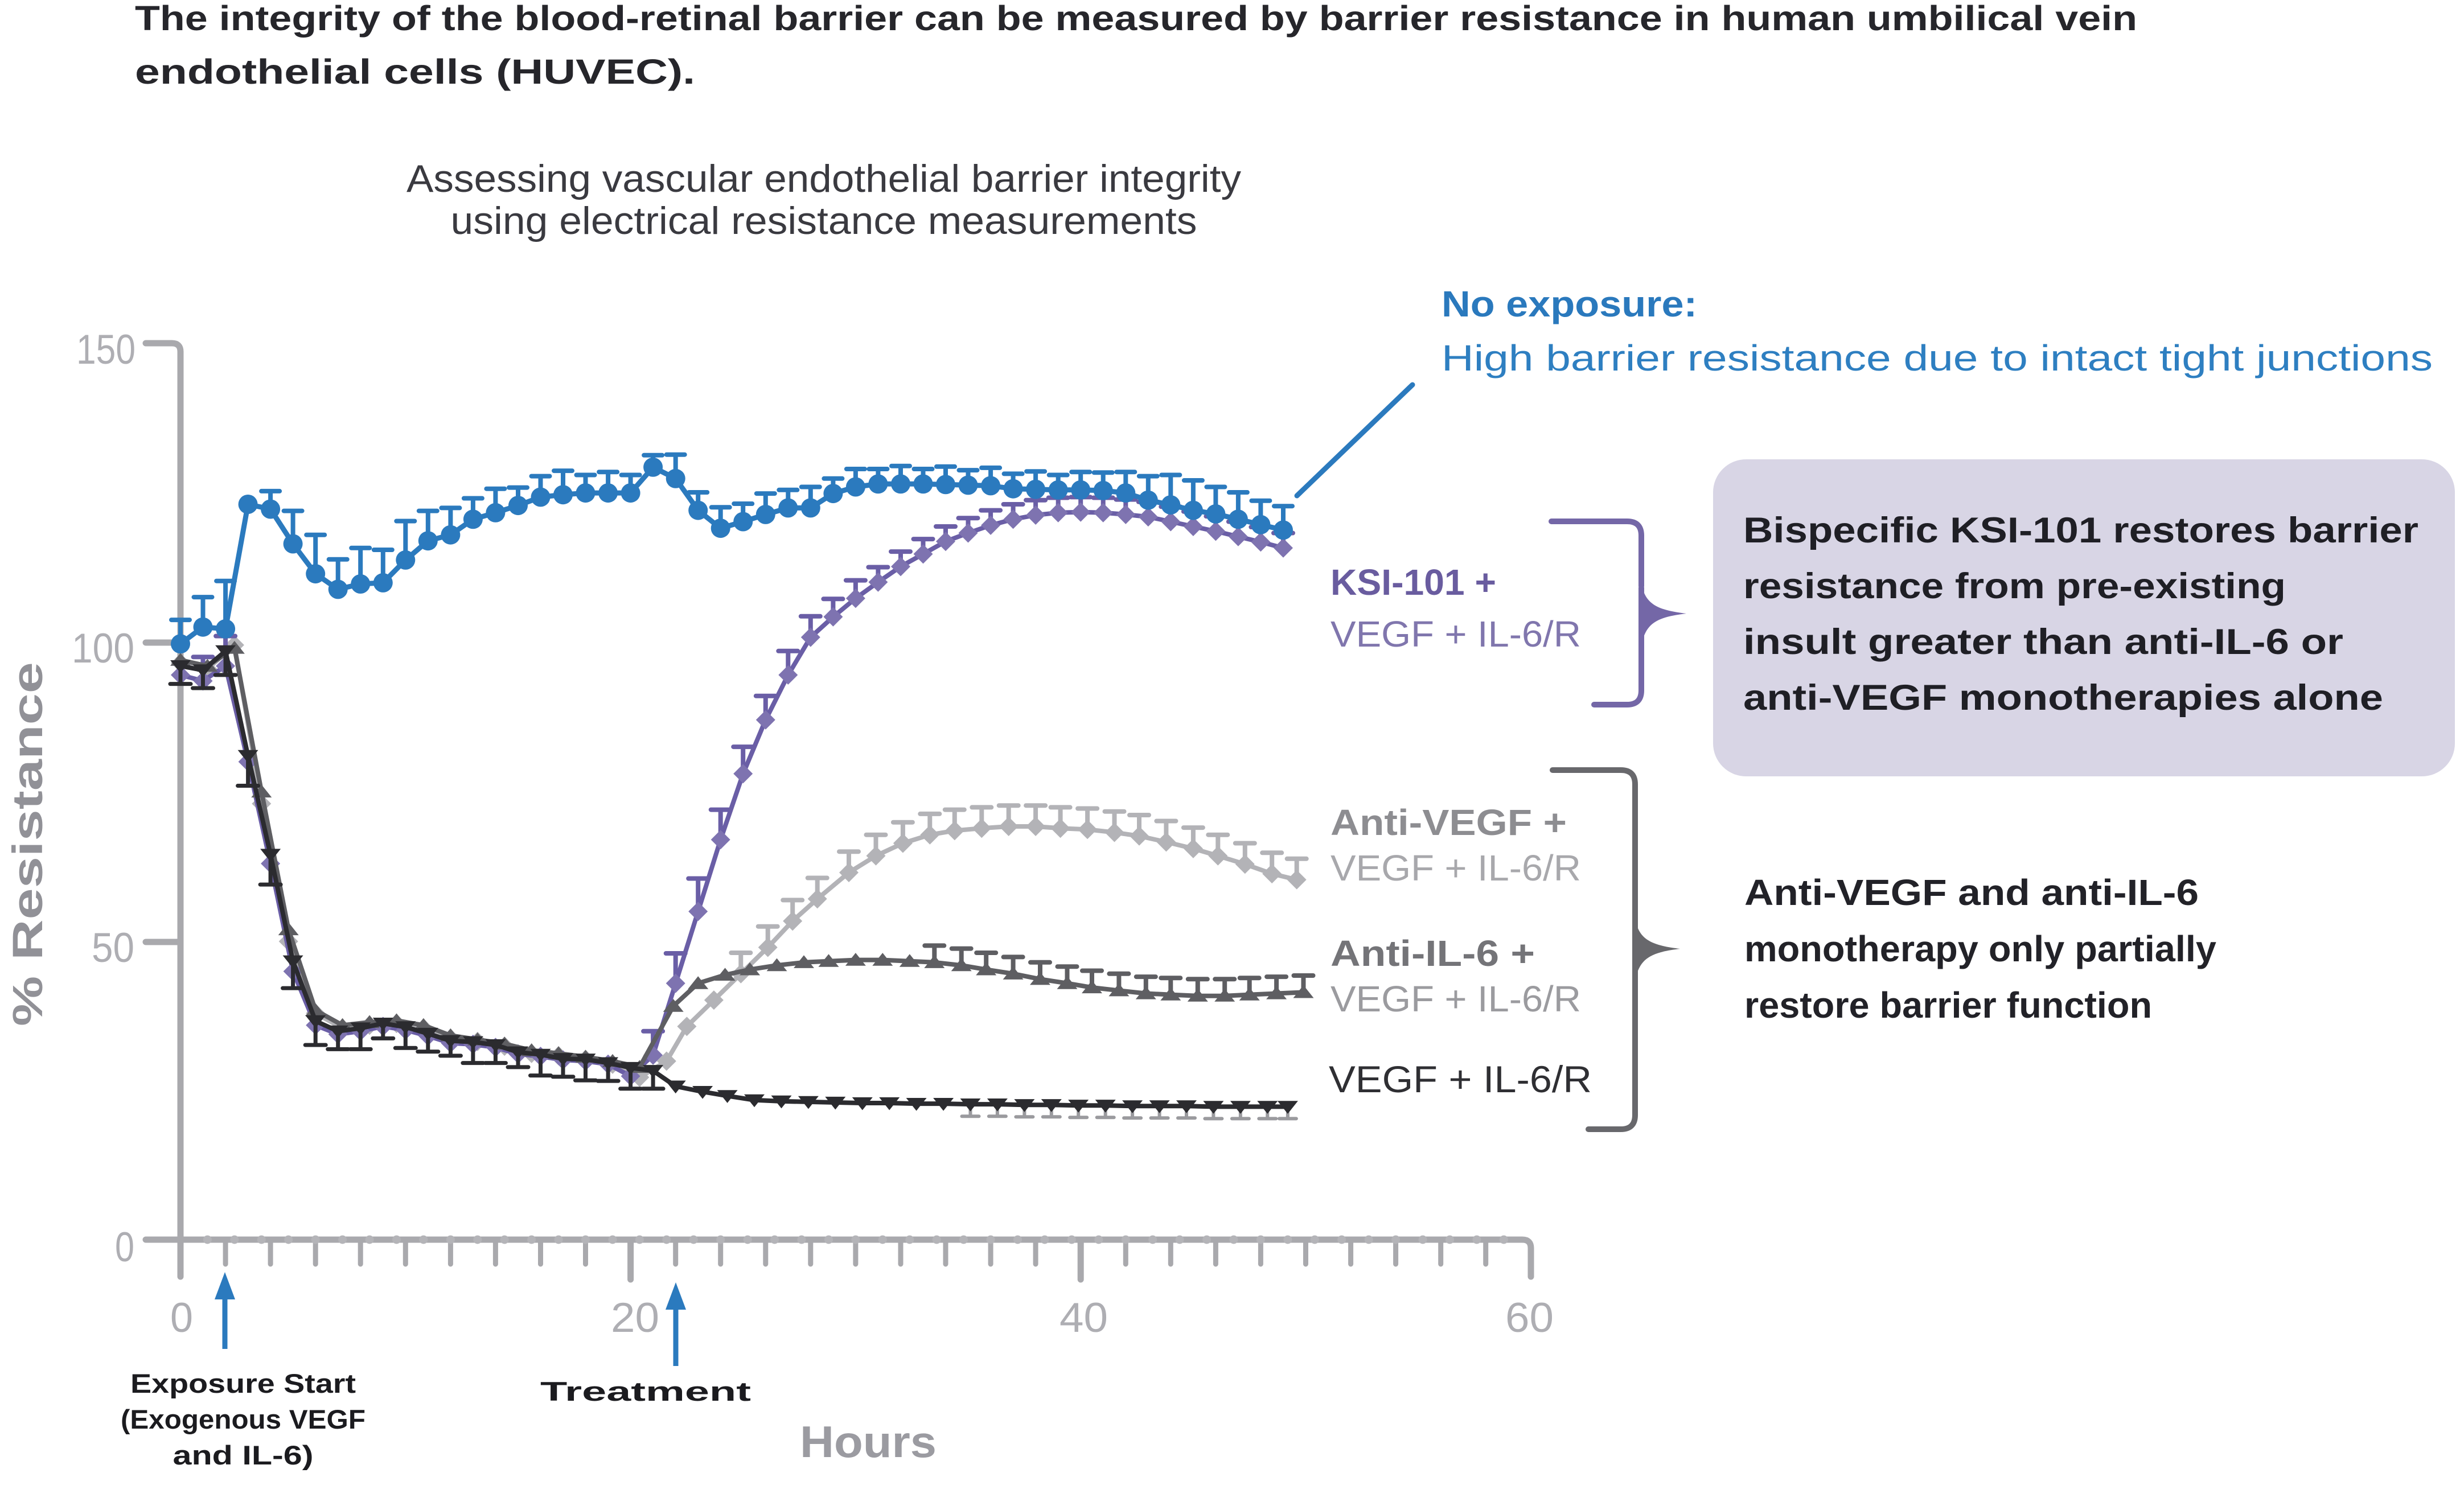  Describe the element at coordinates (645, 1391) in the screenshot. I see `svg-text: Treatment` at that location.